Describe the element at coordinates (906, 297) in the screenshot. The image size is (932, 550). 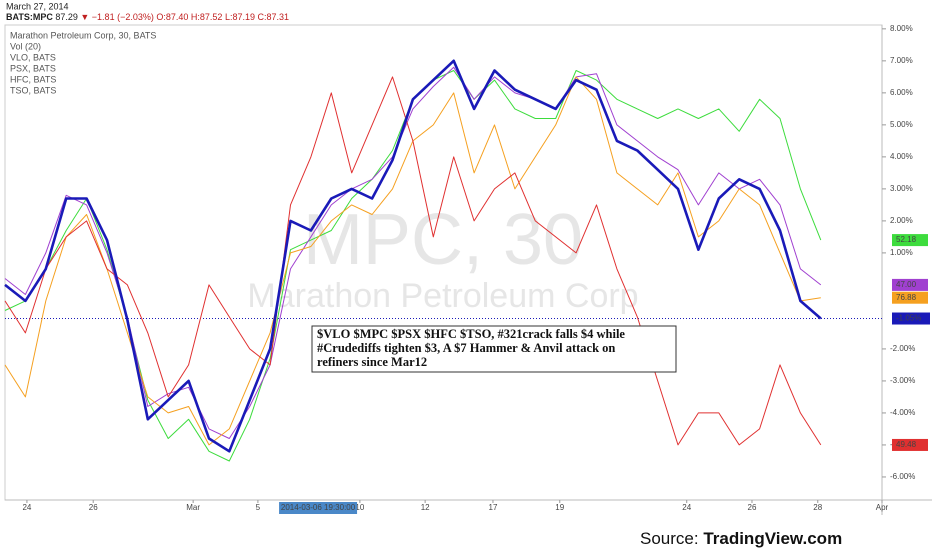
I see `price-label: 76.88` at that location.